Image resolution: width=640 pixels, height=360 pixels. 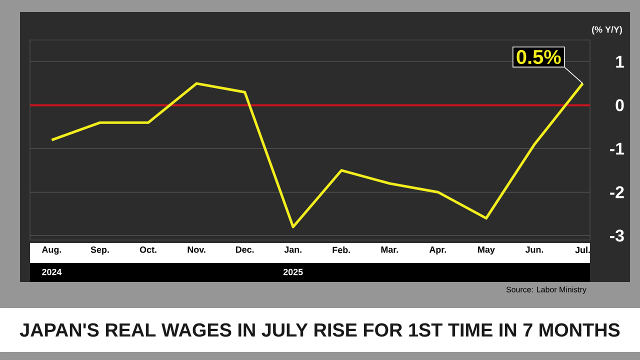 I want to click on x-tick-label: Nov., so click(x=197, y=249).